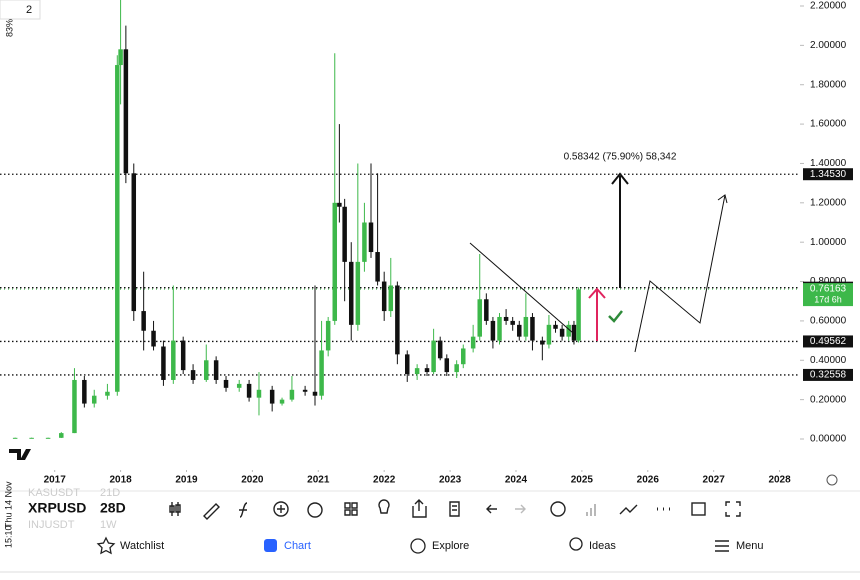  I want to click on undo-icon, so click(491, 509).